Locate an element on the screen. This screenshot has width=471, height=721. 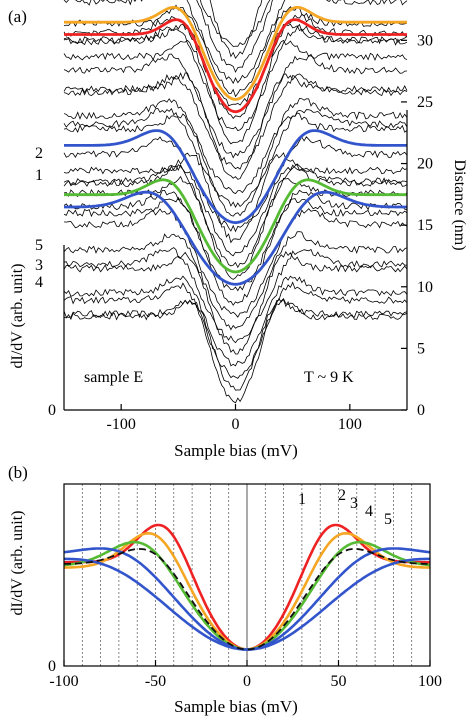
panel-a-curve-label-3: 3 is located at coordinates (39, 265).